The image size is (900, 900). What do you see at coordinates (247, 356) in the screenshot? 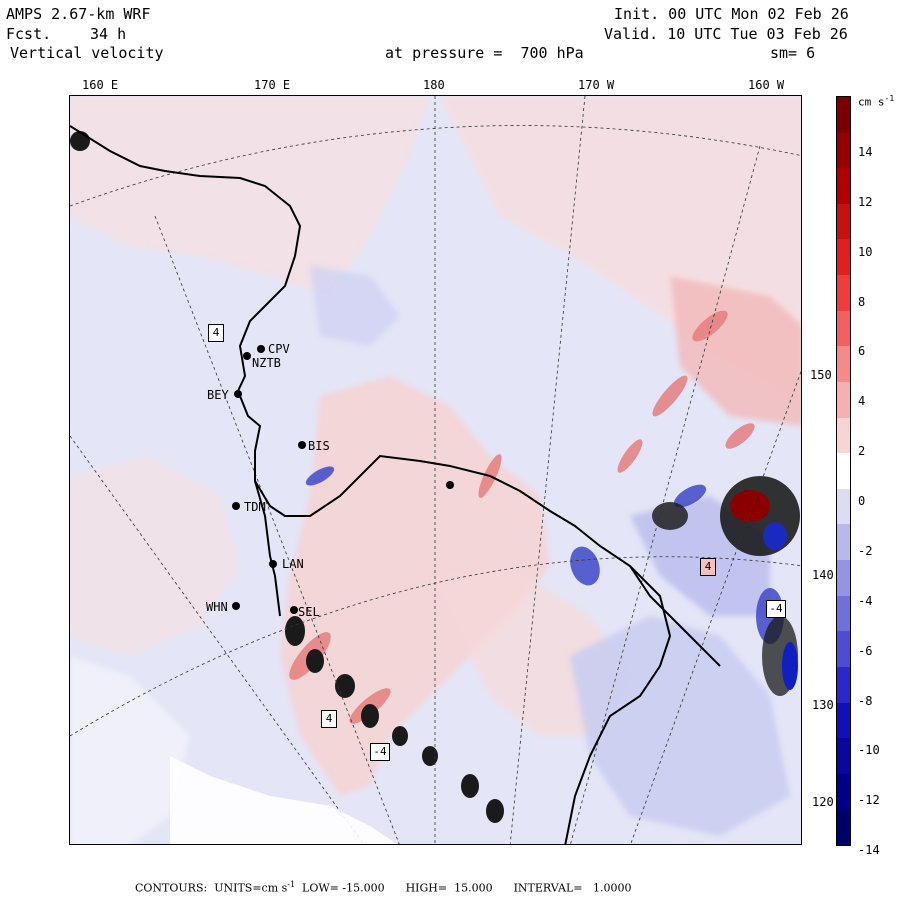
I see `station-dot-nztb` at bounding box center [247, 356].